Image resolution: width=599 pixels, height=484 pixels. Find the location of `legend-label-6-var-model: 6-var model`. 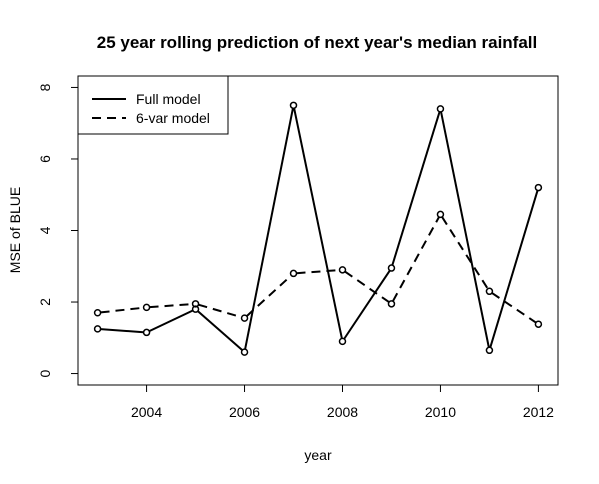

legend-label-6-var-model: 6-var model is located at coordinates (173, 118).